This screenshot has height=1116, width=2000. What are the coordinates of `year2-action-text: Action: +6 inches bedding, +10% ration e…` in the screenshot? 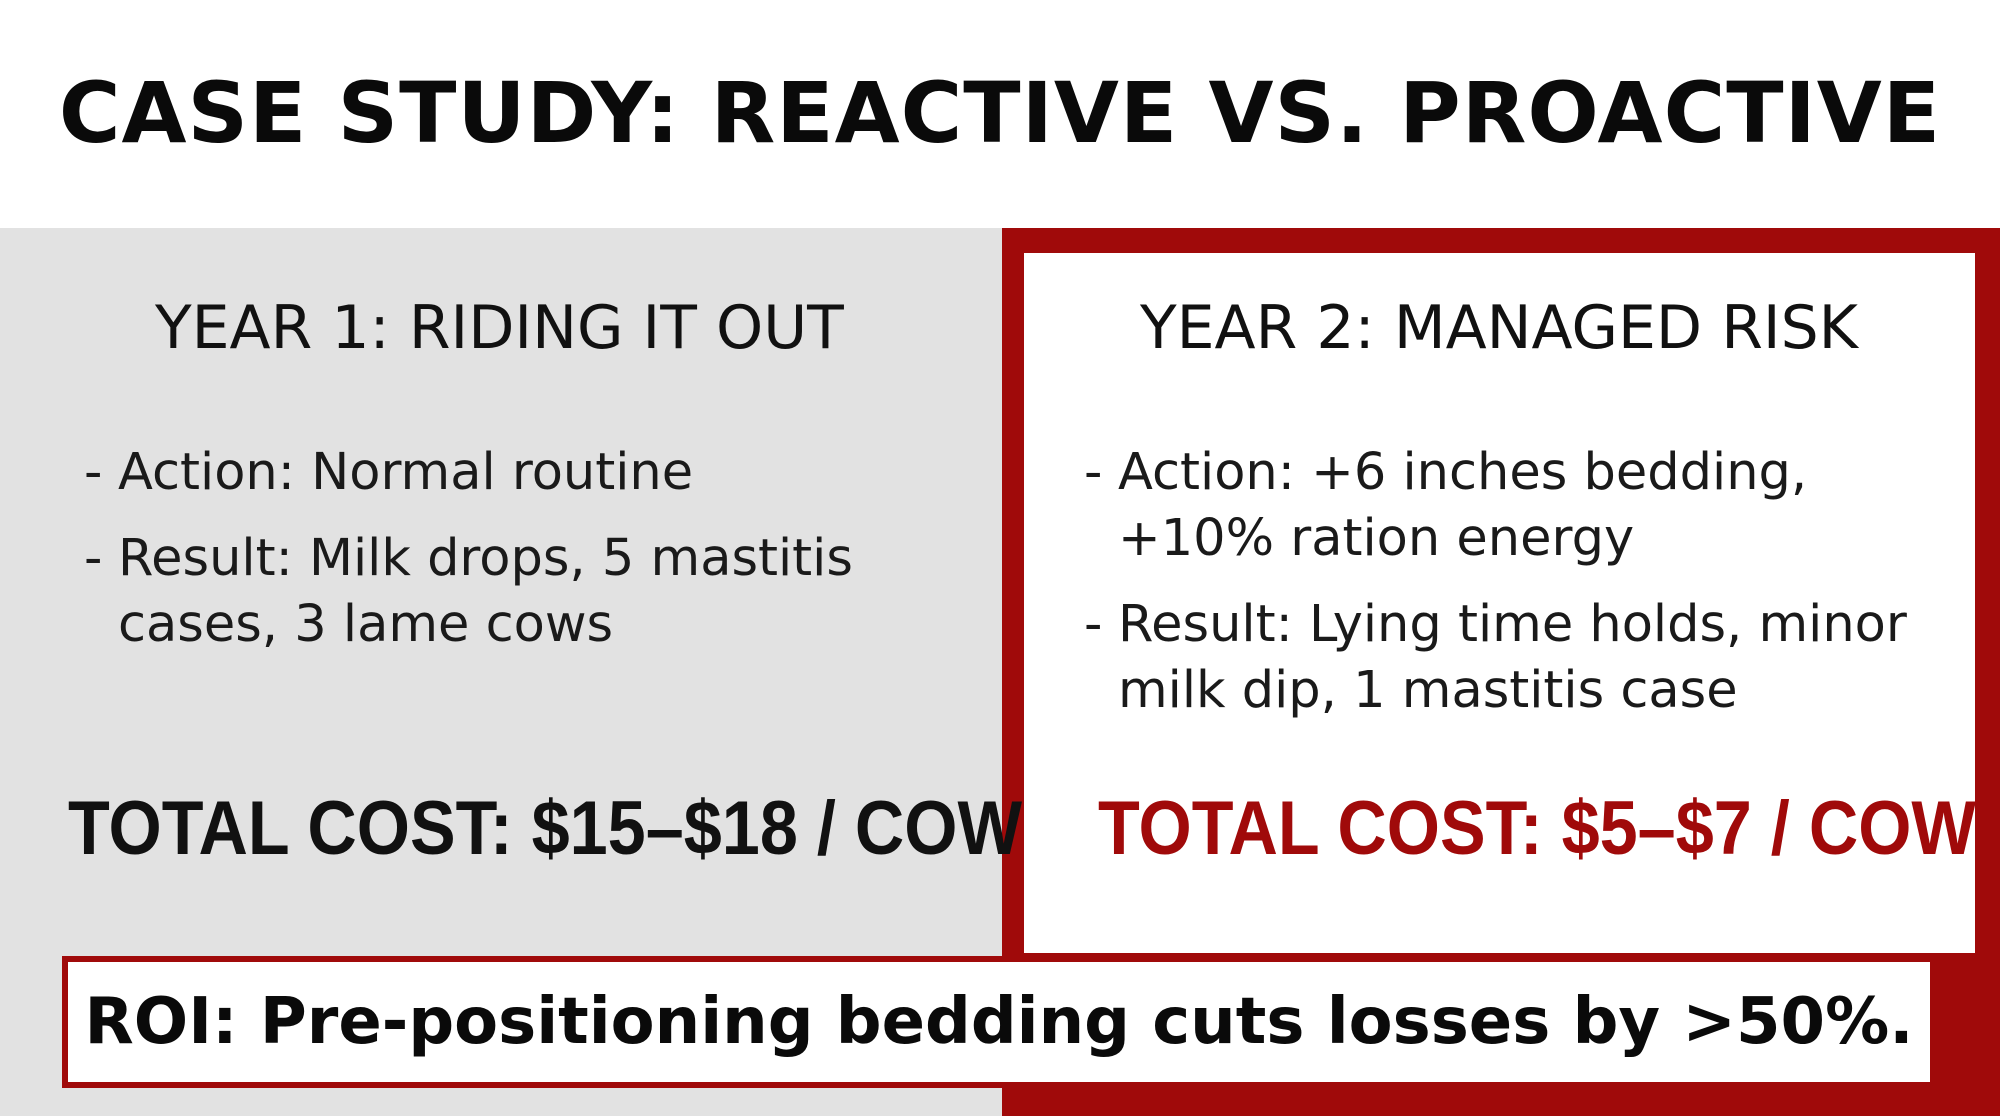 It's located at (1463, 505).